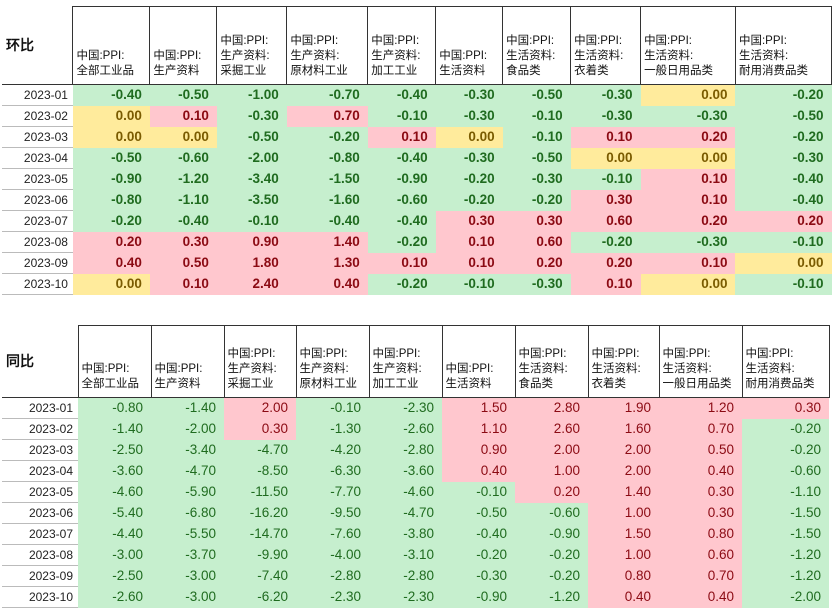 This screenshot has height=610, width=832. What do you see at coordinates (332, 471) in the screenshot?
I see `value-cell: -6.30` at bounding box center [332, 471].